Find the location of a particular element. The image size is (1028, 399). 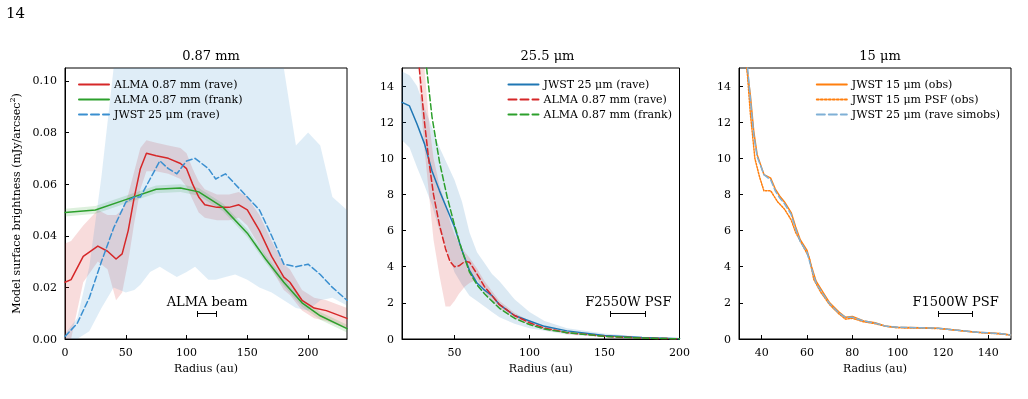

y-tick-label: 0.10 is located at coordinates (44, 81).